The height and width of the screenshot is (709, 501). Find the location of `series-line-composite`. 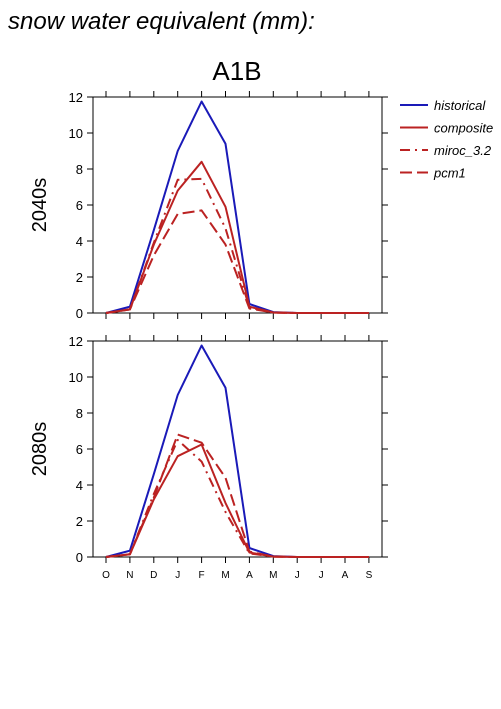

series-line-composite is located at coordinates (237, 237).